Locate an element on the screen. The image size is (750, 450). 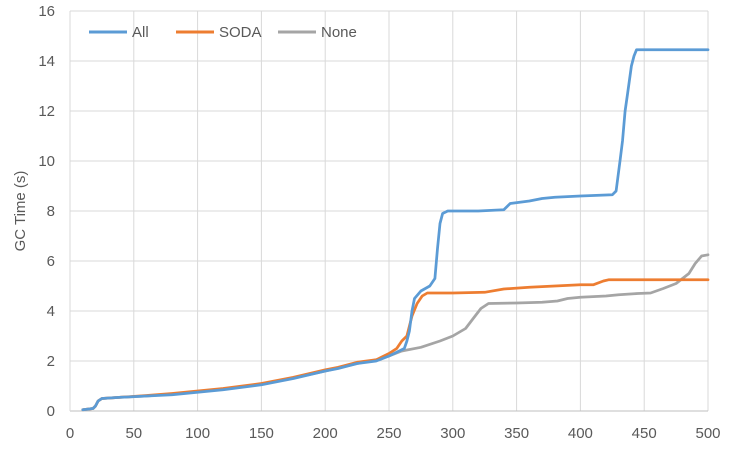
y-tick-label: 2 is located at coordinates (51, 361).